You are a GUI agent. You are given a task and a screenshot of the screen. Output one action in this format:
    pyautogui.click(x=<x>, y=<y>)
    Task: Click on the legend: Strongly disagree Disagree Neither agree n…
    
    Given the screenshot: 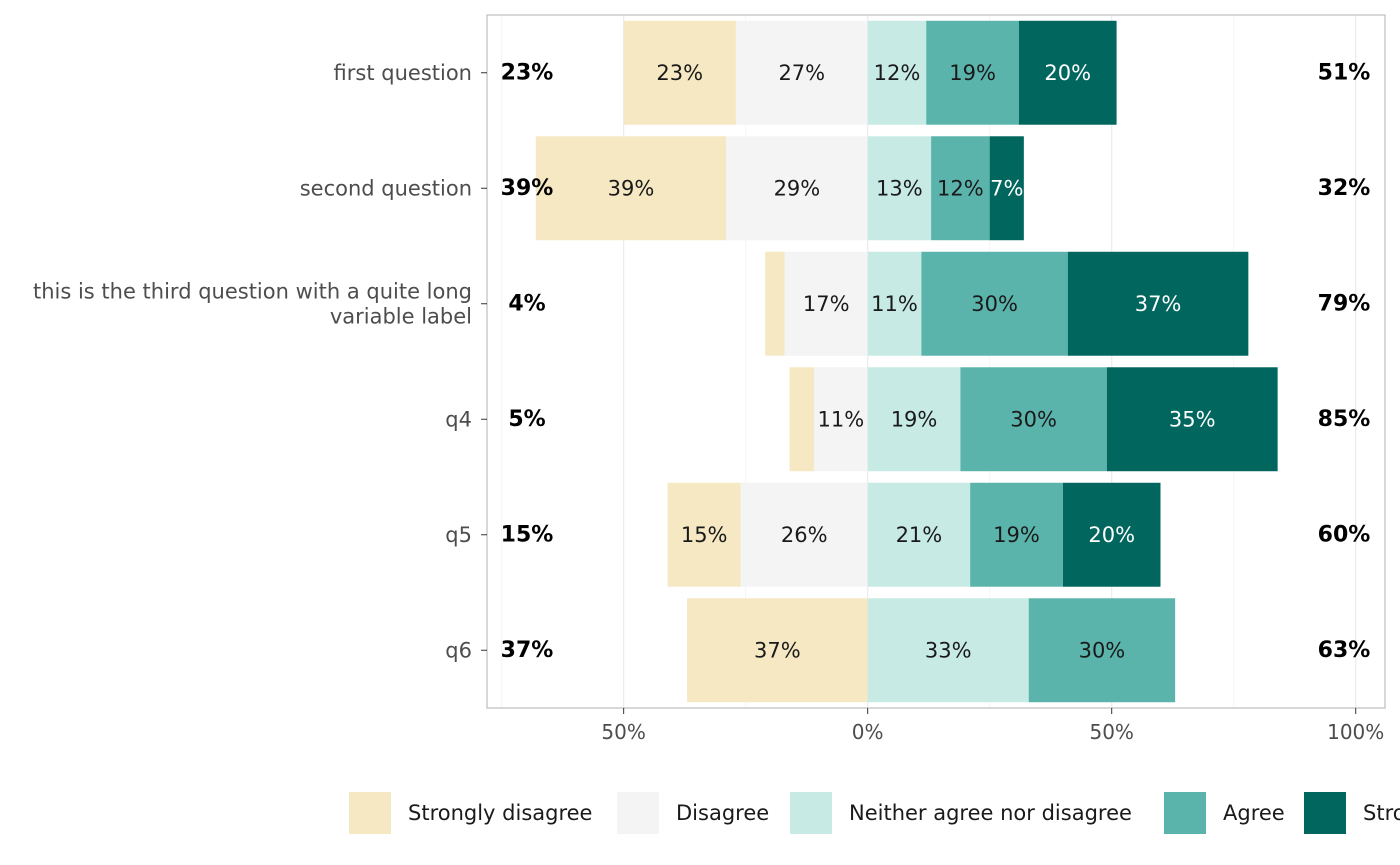 What is the action you would take?
    pyautogui.click(x=700, y=815)
    